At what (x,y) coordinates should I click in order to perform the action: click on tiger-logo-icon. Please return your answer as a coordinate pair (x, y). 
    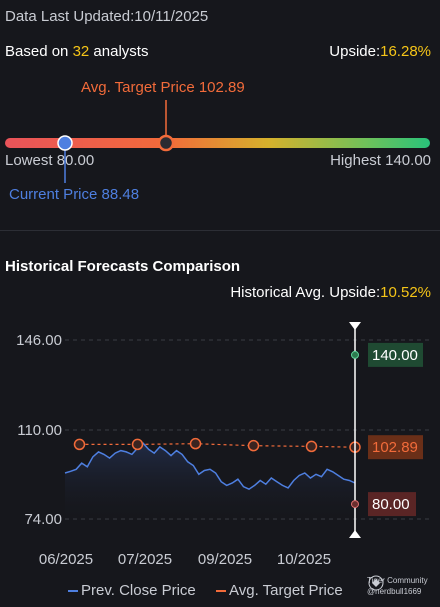
    Looking at the image, I should click on (376, 583).